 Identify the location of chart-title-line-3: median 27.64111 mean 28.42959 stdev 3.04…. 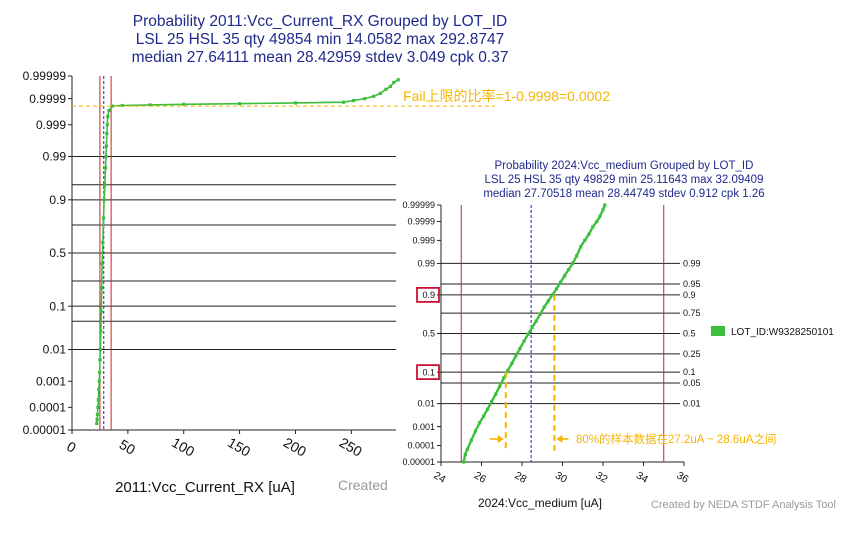
(320, 57).